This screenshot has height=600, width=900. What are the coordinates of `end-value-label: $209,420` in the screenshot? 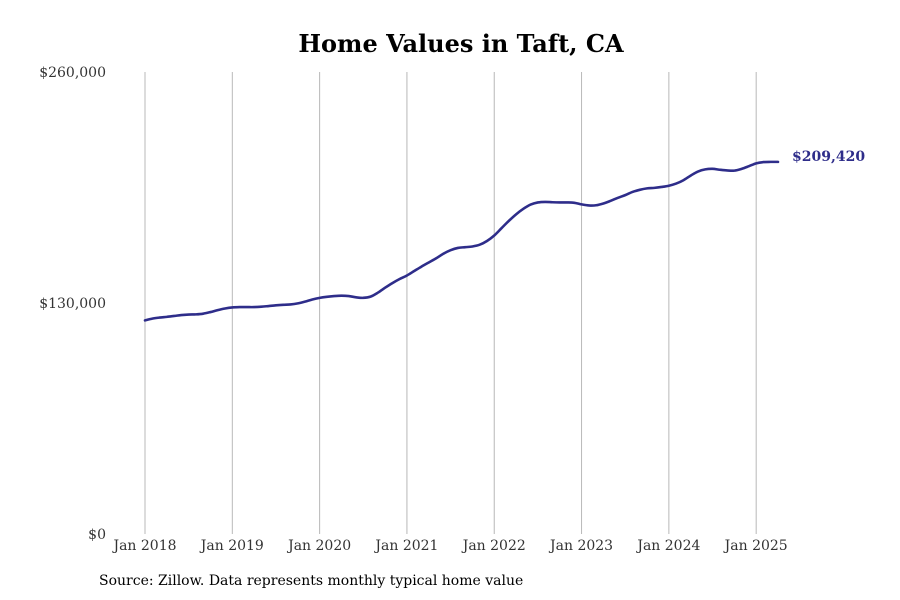 It's located at (828, 157).